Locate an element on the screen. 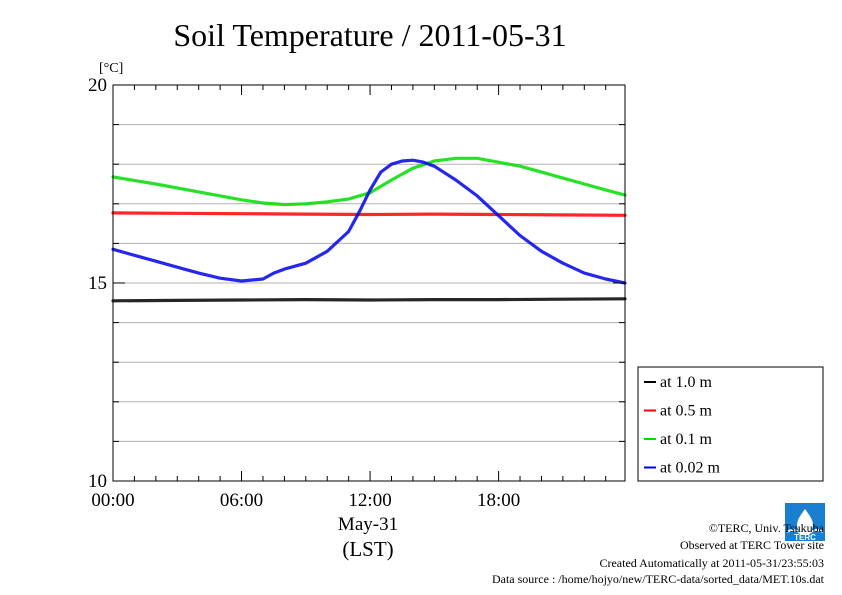 This screenshot has height=595, width=842. x-tick-label: 00:00 is located at coordinates (112, 500).